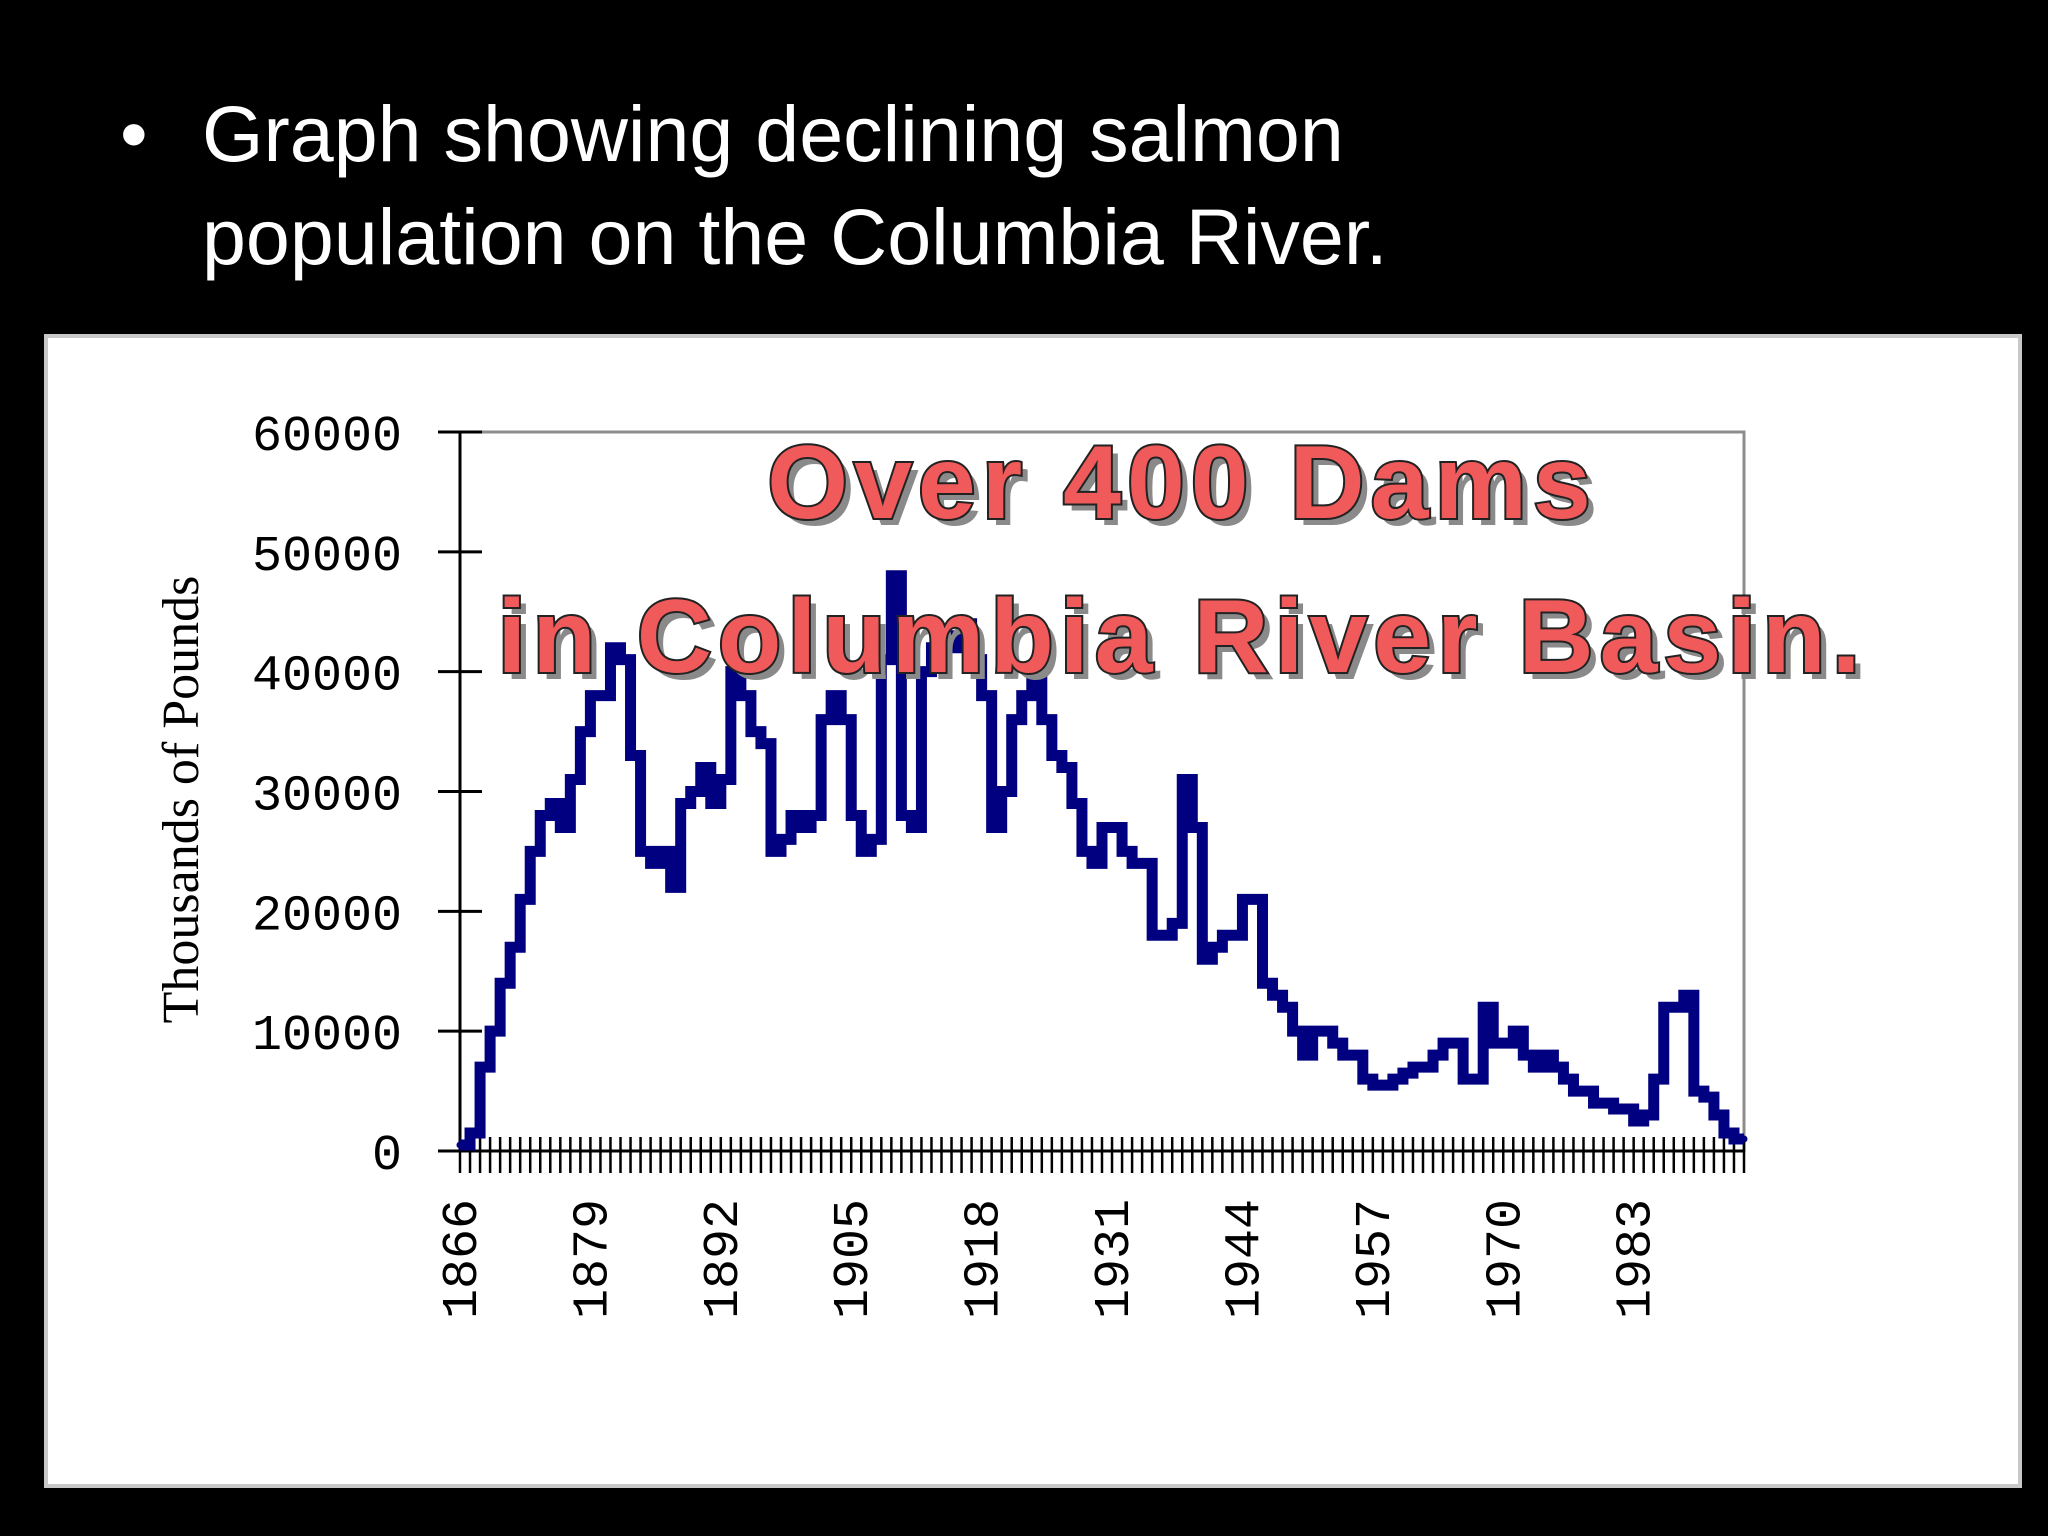  I want to click on x-tick-label: 1983, so click(1637, 1259).